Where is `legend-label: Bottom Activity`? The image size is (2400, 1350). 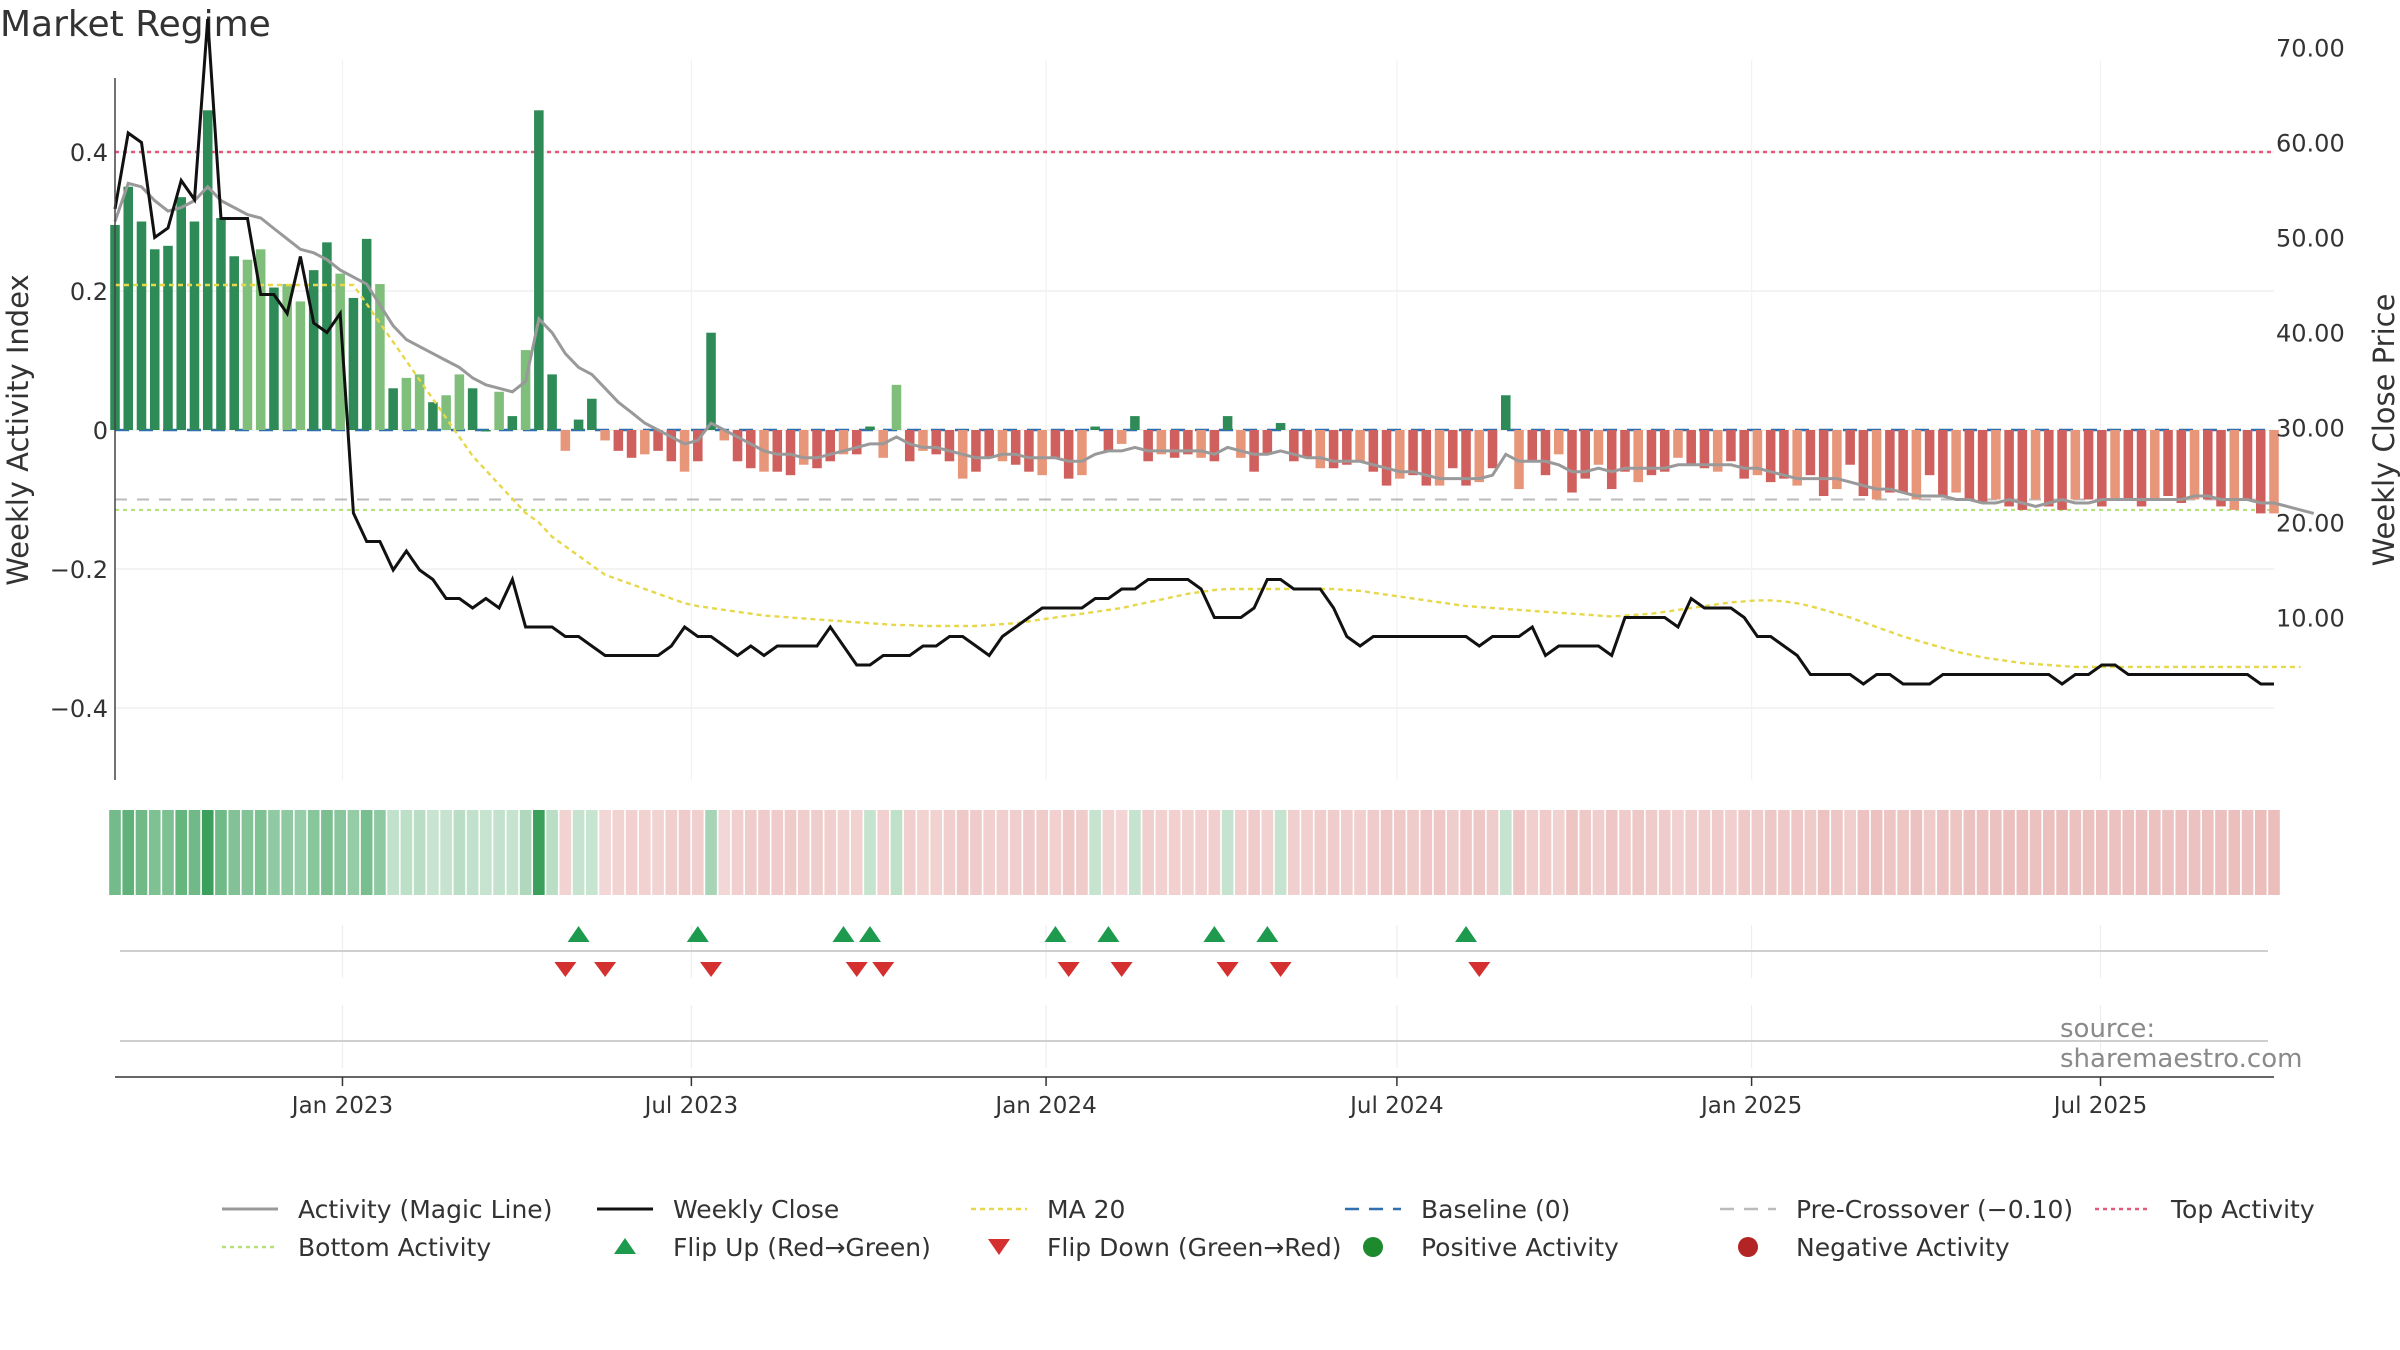 legend-label: Bottom Activity is located at coordinates (395, 1247).